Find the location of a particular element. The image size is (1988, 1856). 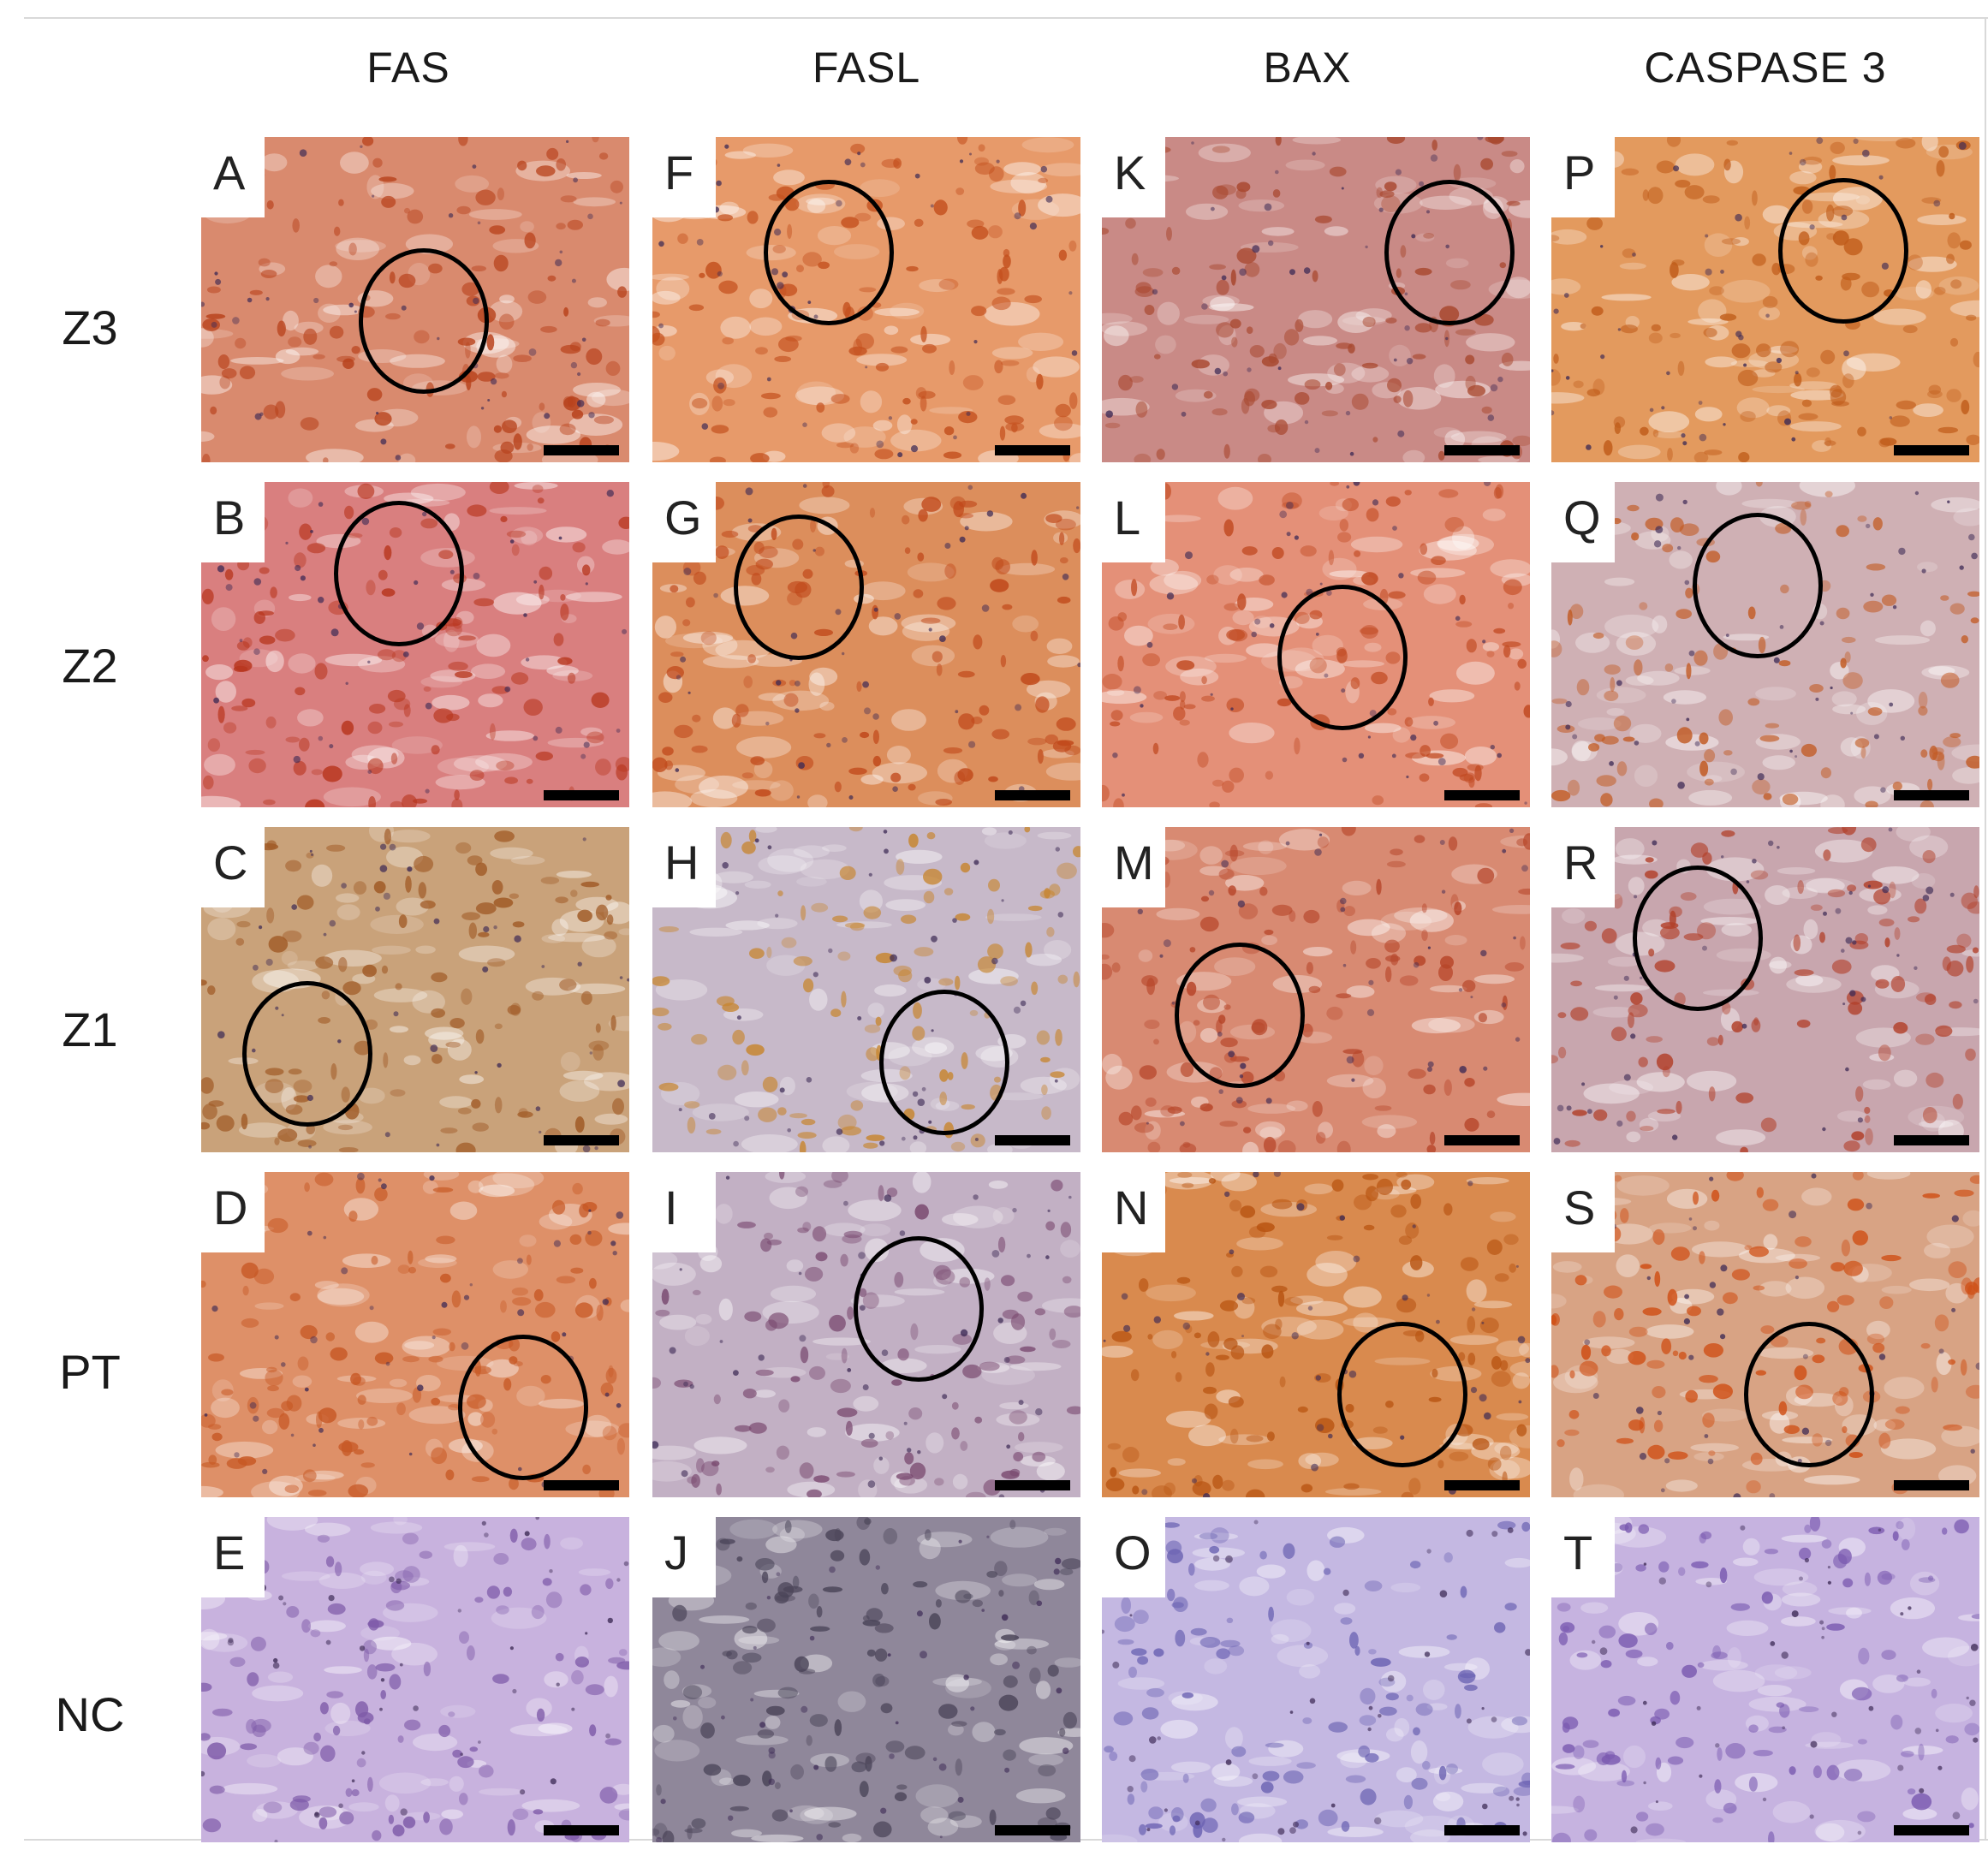

panel-letter-badge: G is located at coordinates (684, 522).